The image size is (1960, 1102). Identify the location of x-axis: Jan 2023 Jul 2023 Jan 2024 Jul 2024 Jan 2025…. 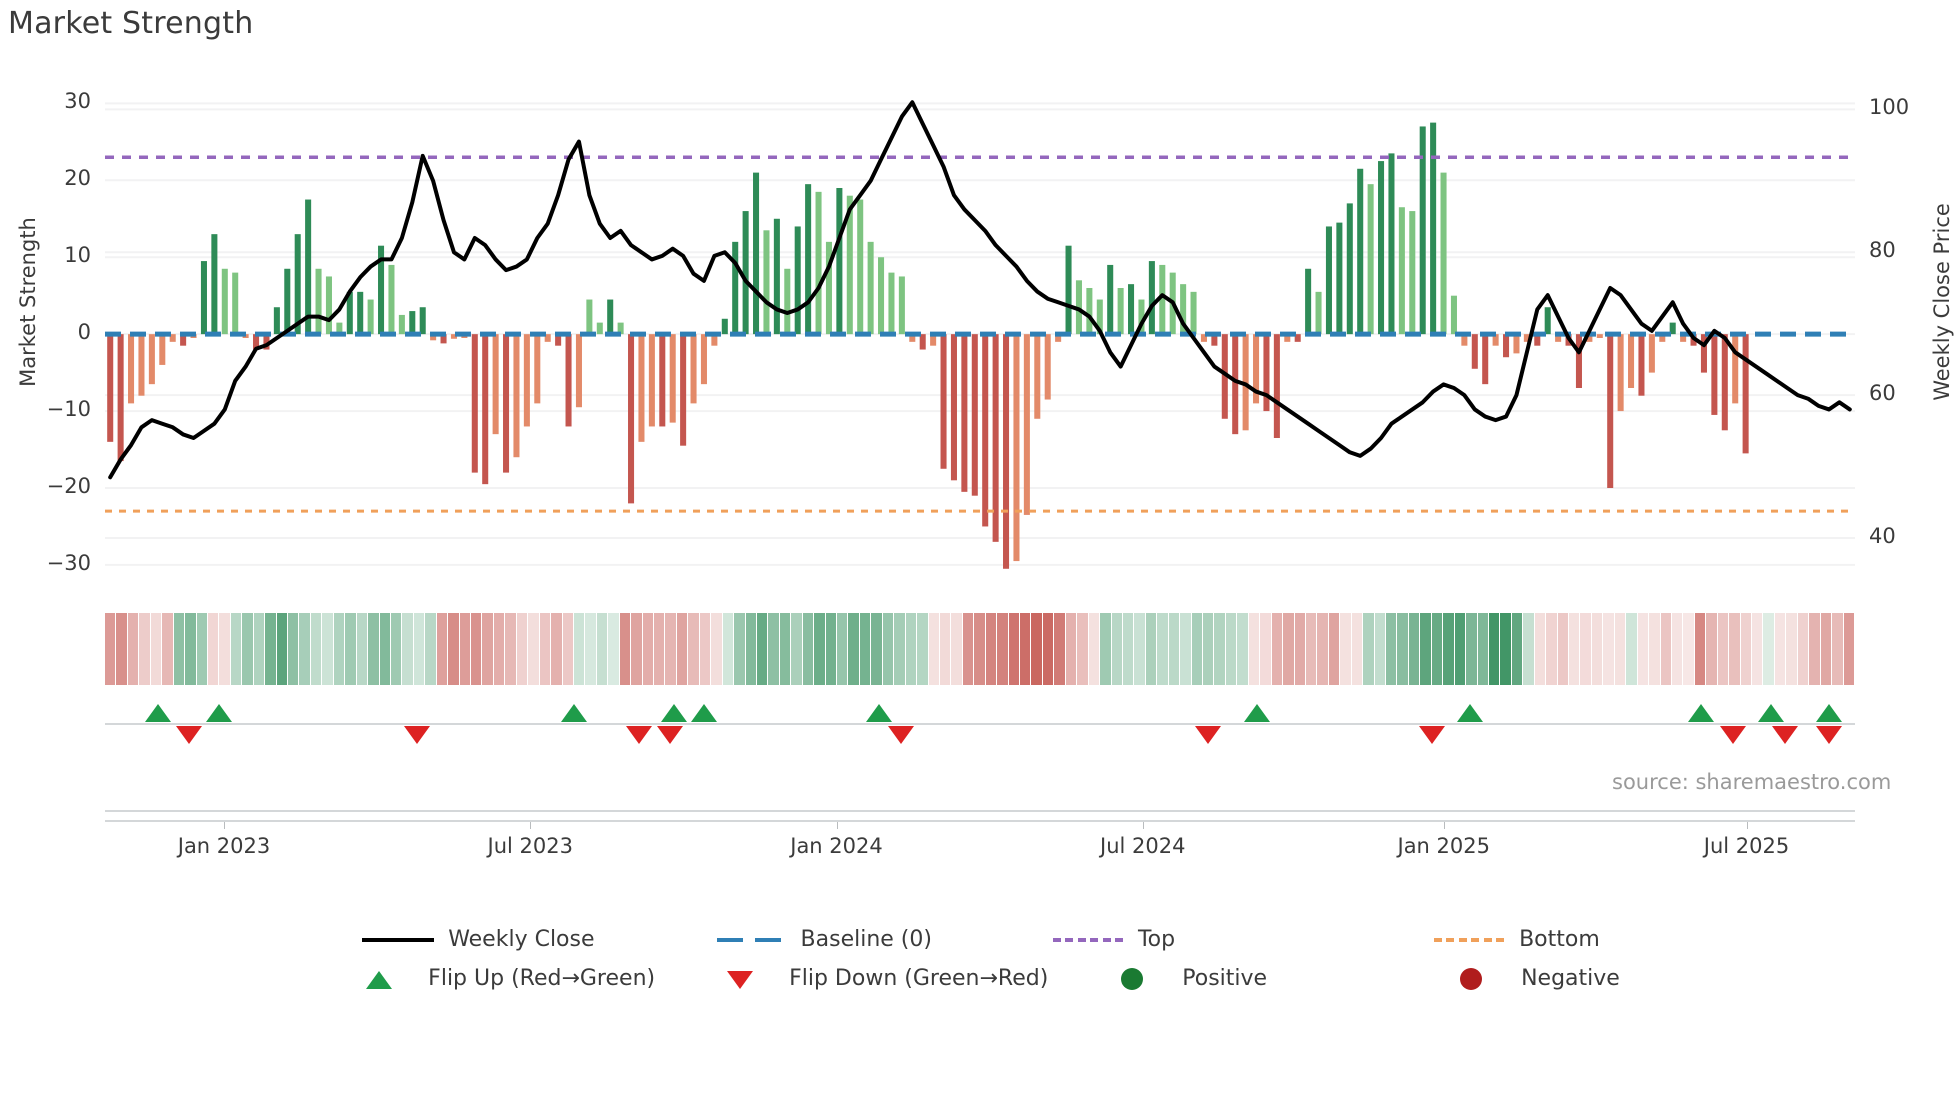
(980, 850).